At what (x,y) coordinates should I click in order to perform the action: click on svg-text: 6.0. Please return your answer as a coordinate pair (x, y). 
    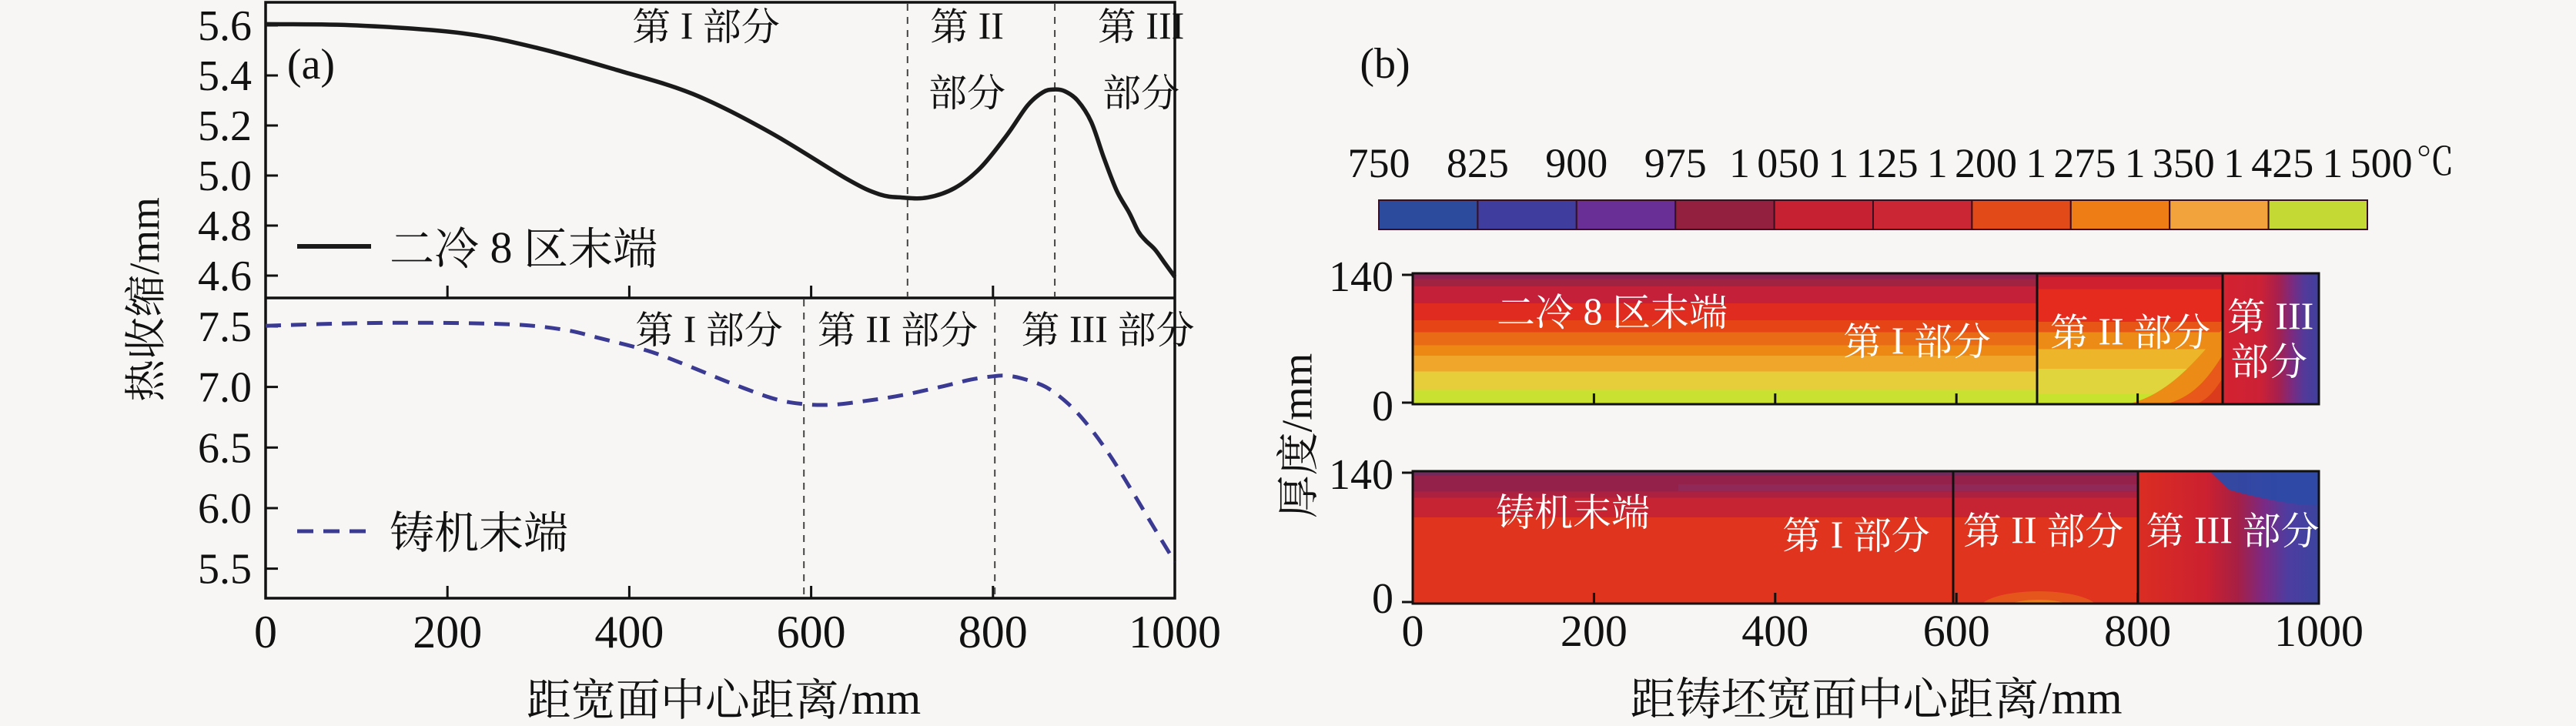
    Looking at the image, I should click on (225, 509).